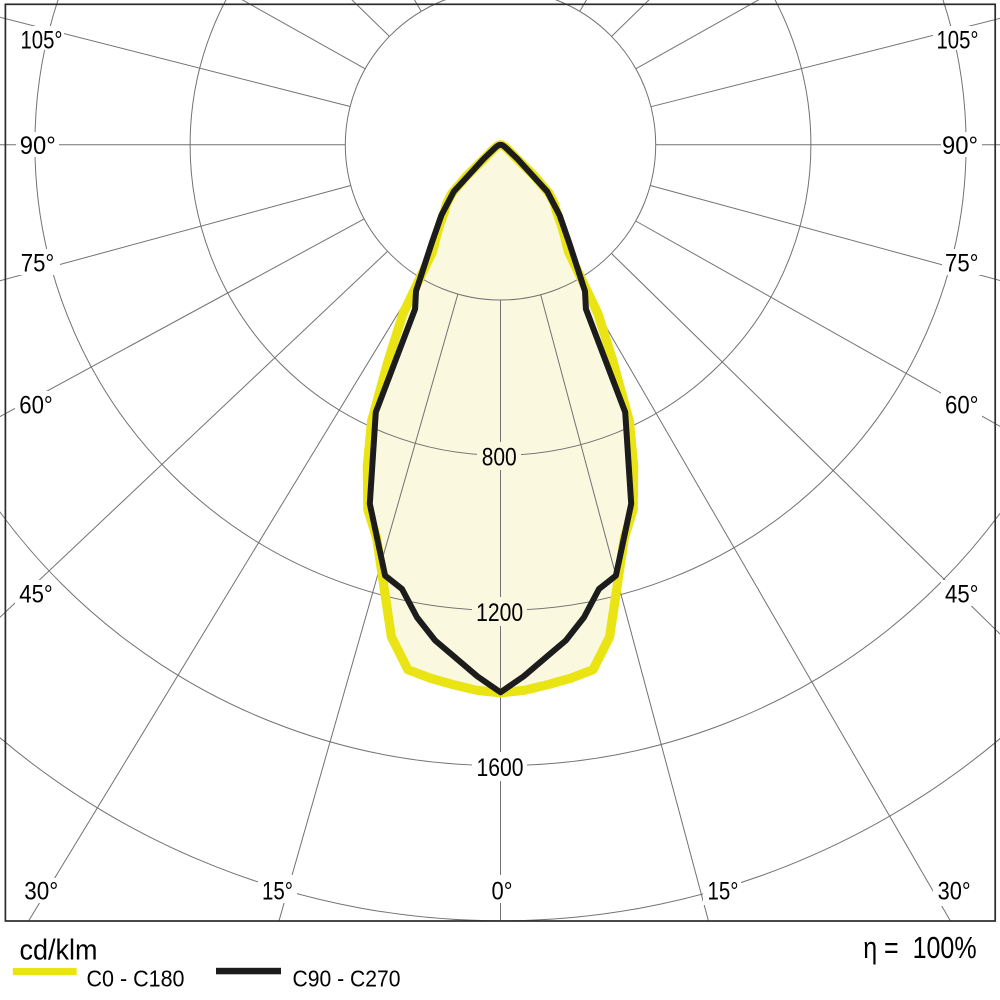  Describe the element at coordinates (919, 947) in the screenshot. I see `svg-text: η = 100%` at that location.